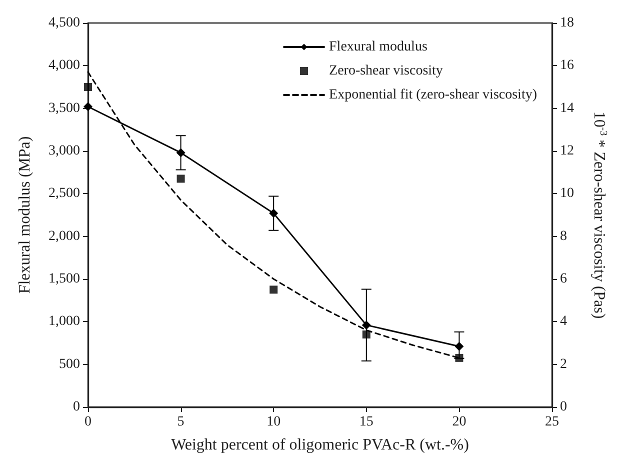  What do you see at coordinates (64, 322) in the screenshot?
I see `y-tick-label: 1,000` at bounding box center [64, 322].